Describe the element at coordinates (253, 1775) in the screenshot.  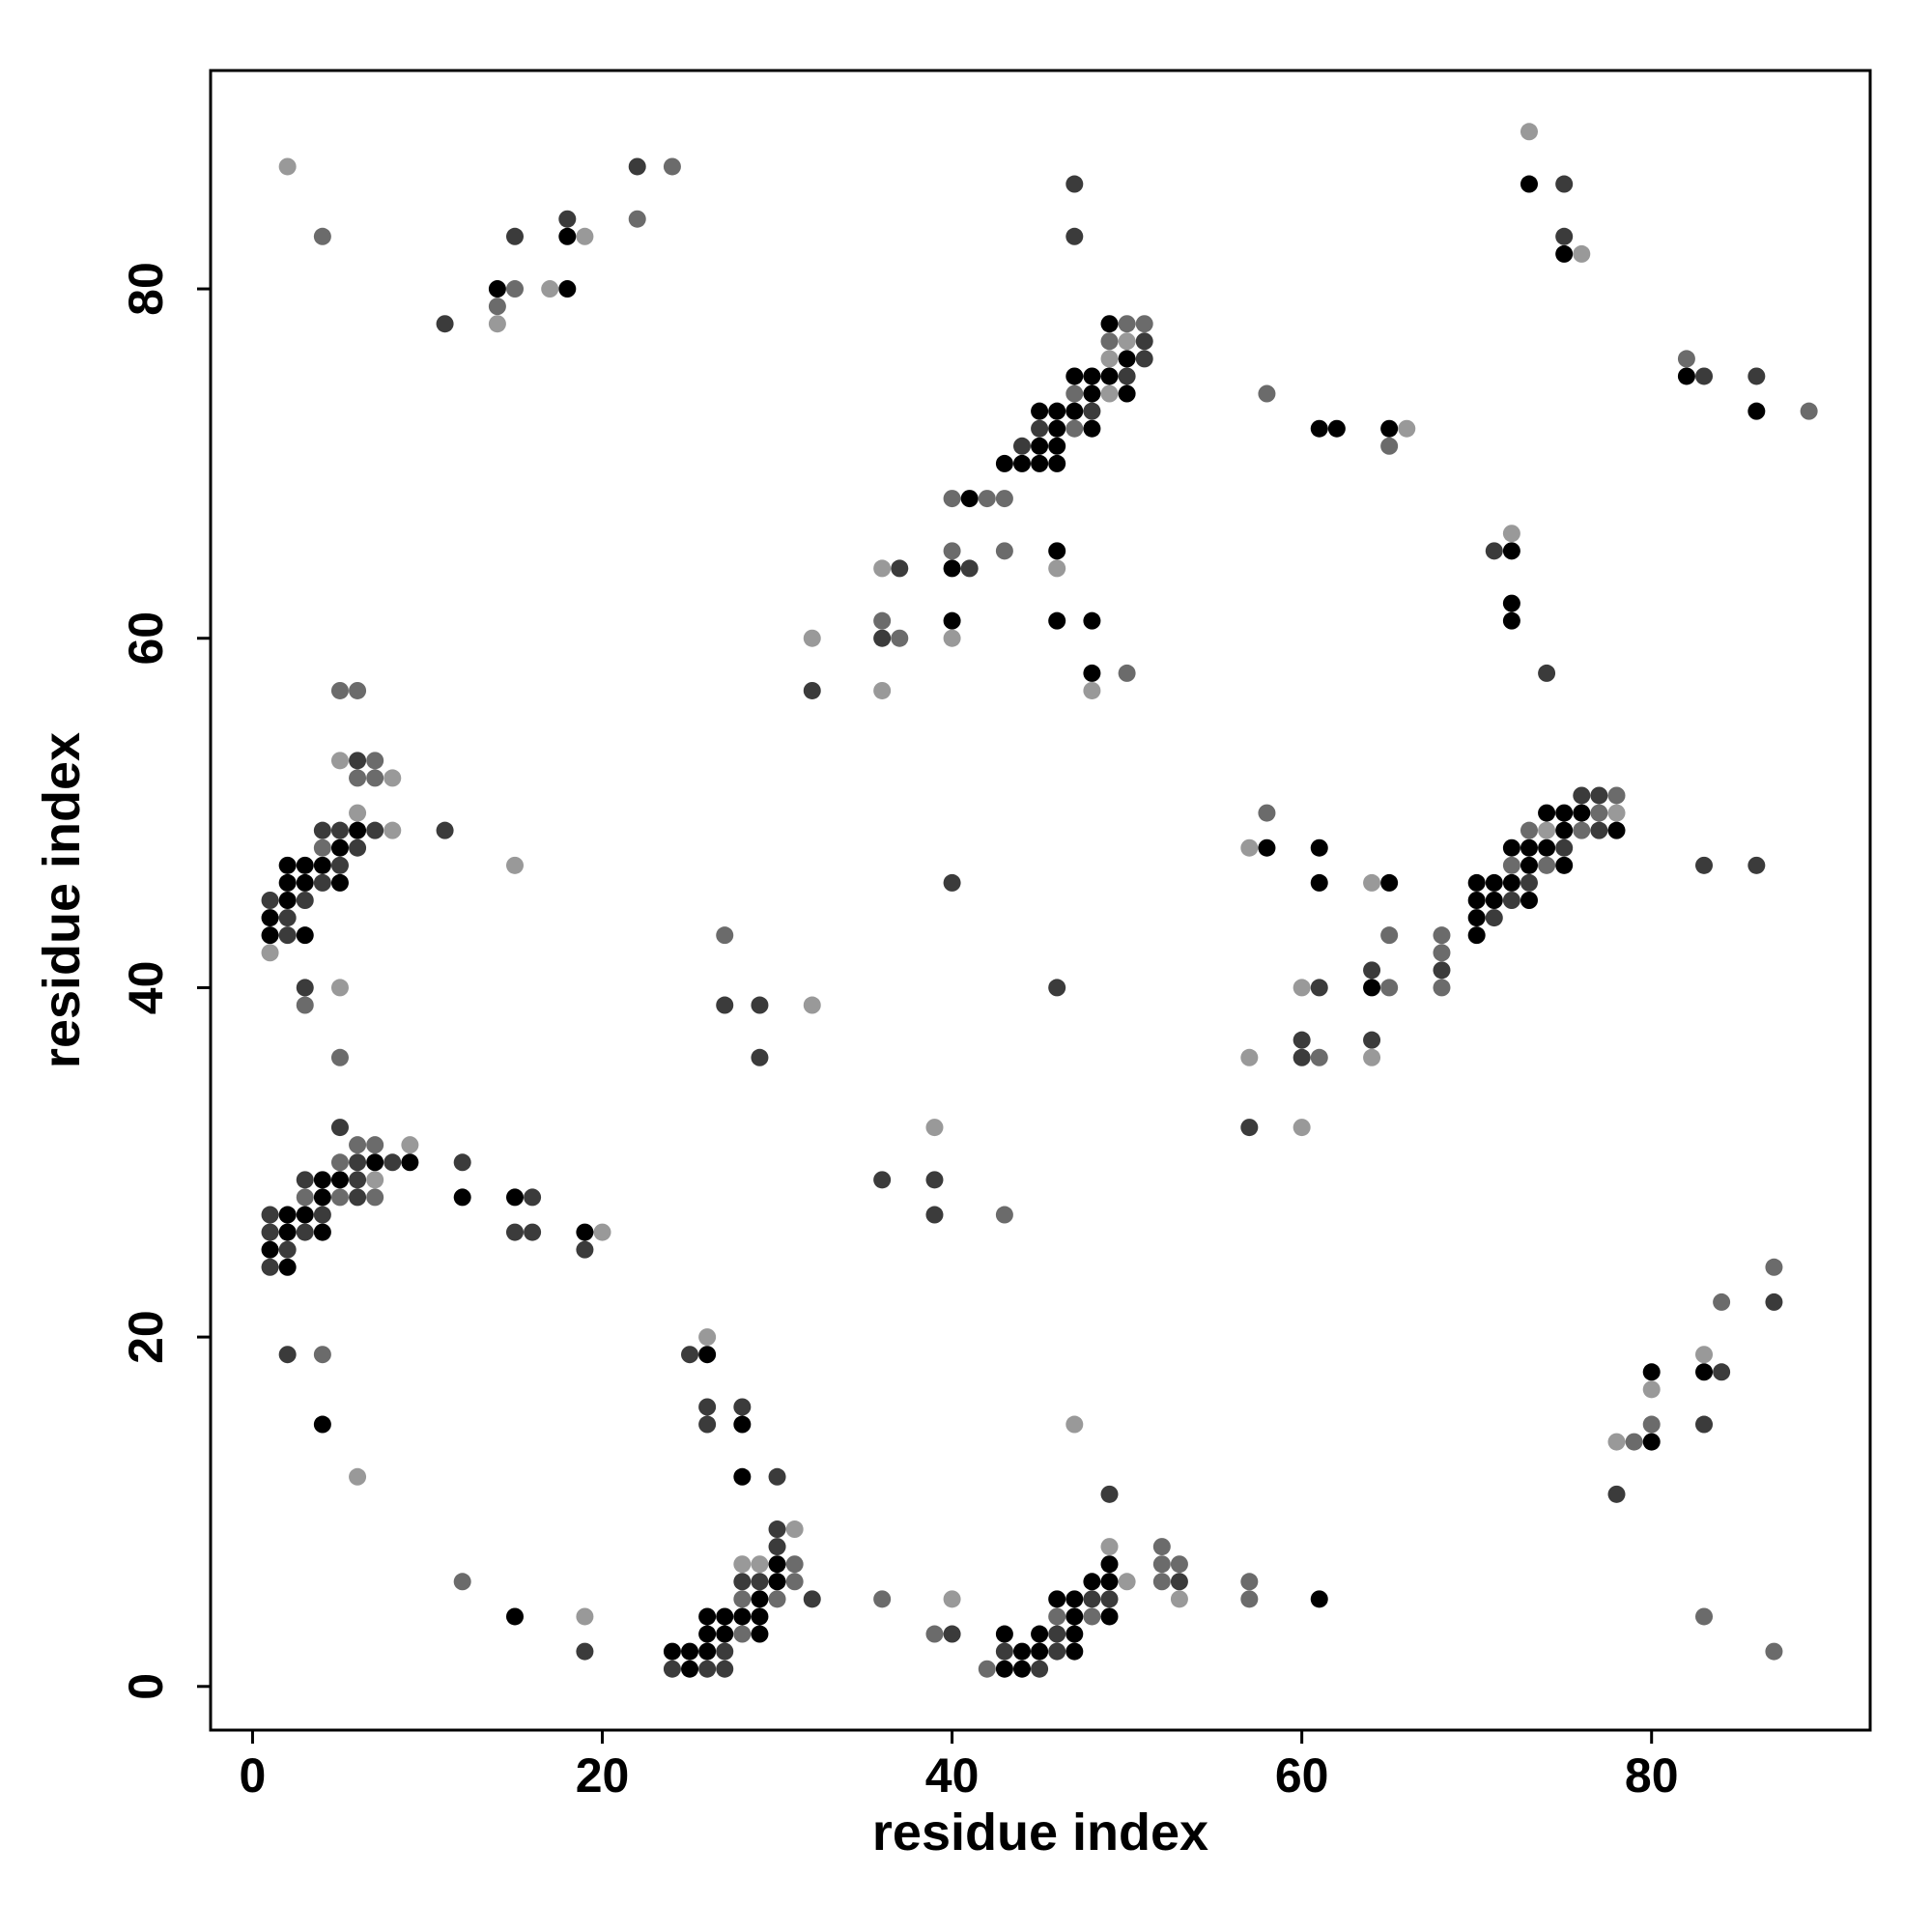
I see `x-tick-label: 0` at that location.